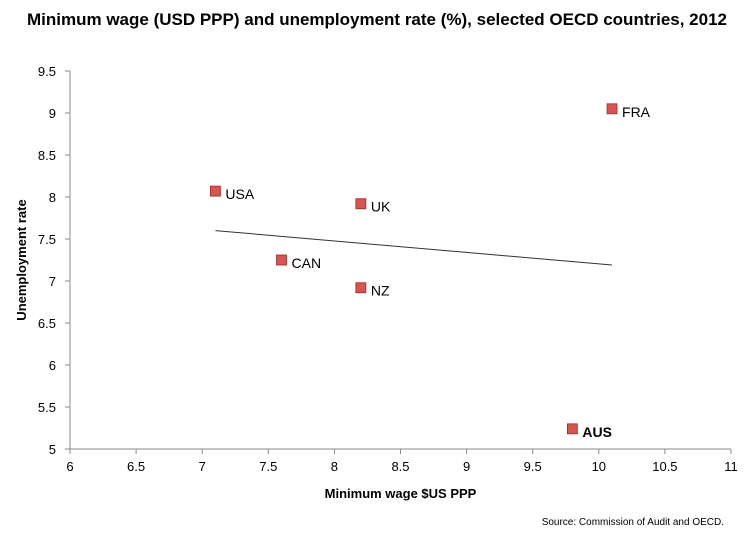 The image size is (754, 538). What do you see at coordinates (664, 466) in the screenshot?
I see `x-tick-label: 10.5` at bounding box center [664, 466].